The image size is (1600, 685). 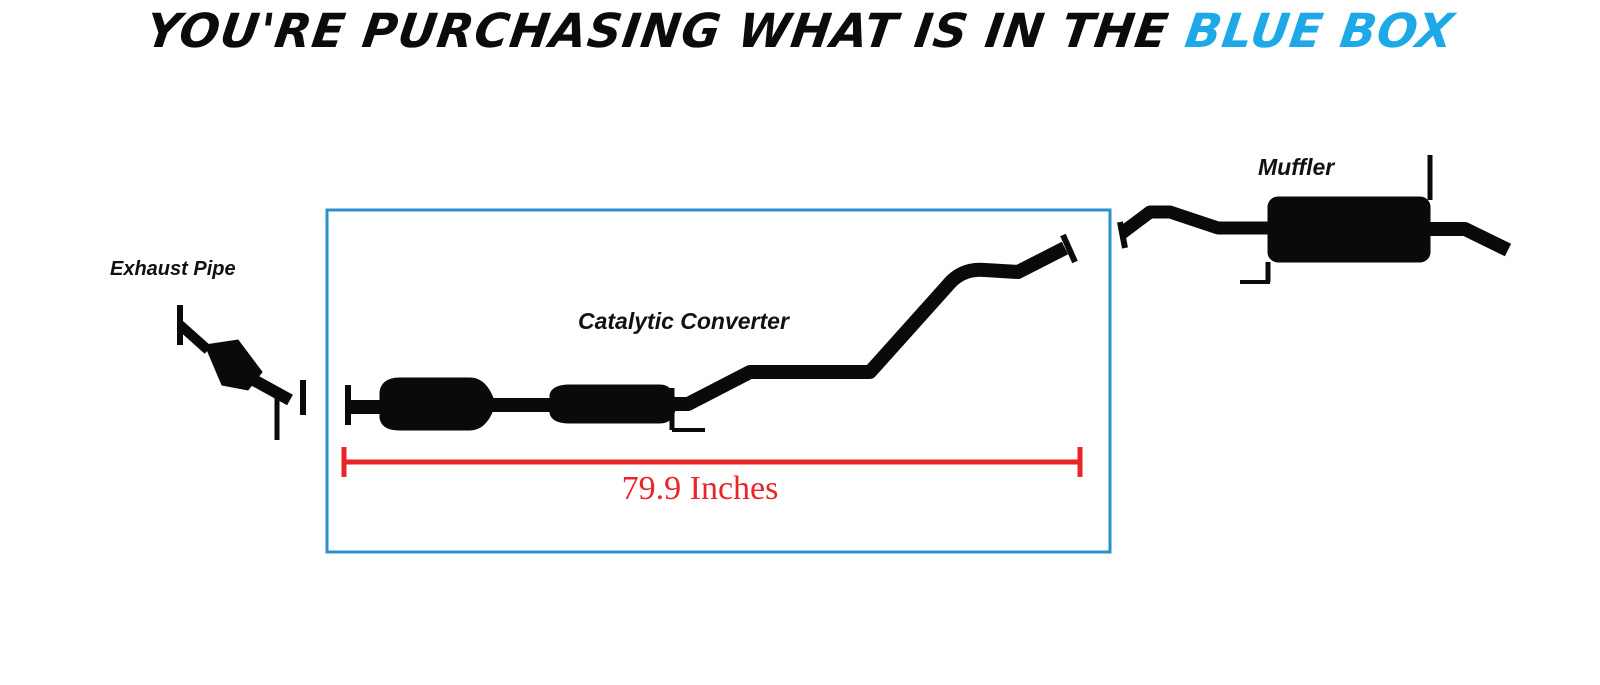 I want to click on exhaust-pipe-part, so click(x=241, y=372).